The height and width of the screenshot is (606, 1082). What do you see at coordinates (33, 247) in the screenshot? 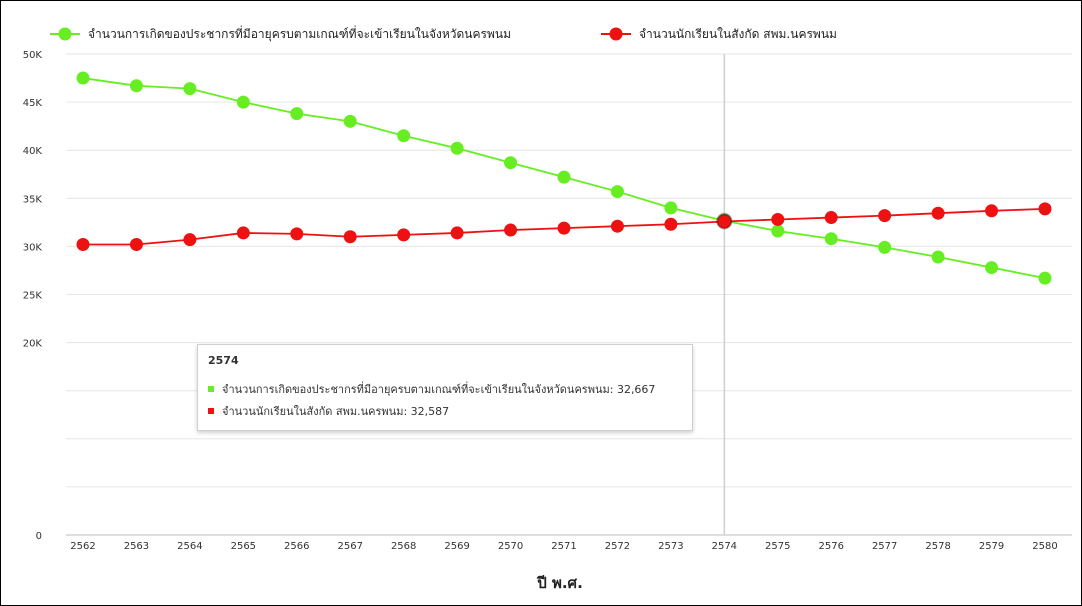
I see `y-tick-label: 30K` at bounding box center [33, 247].